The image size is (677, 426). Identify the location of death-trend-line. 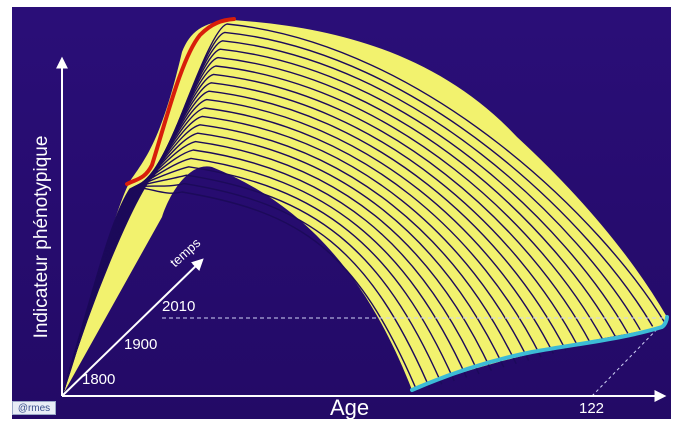
(539, 353).